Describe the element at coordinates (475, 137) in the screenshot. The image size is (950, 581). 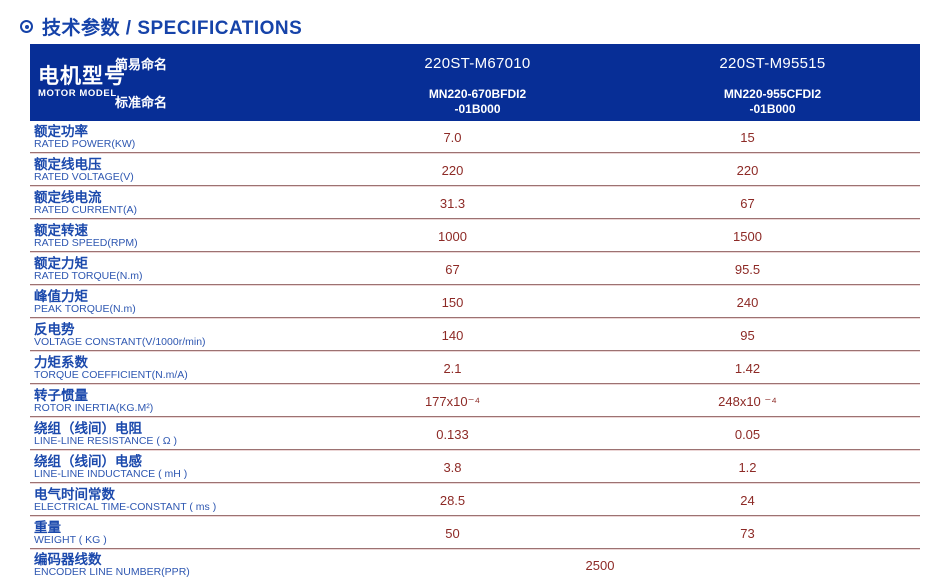
I see `table-row: 额定功率 RATED POWER(KW) 7.0 15` at that location.